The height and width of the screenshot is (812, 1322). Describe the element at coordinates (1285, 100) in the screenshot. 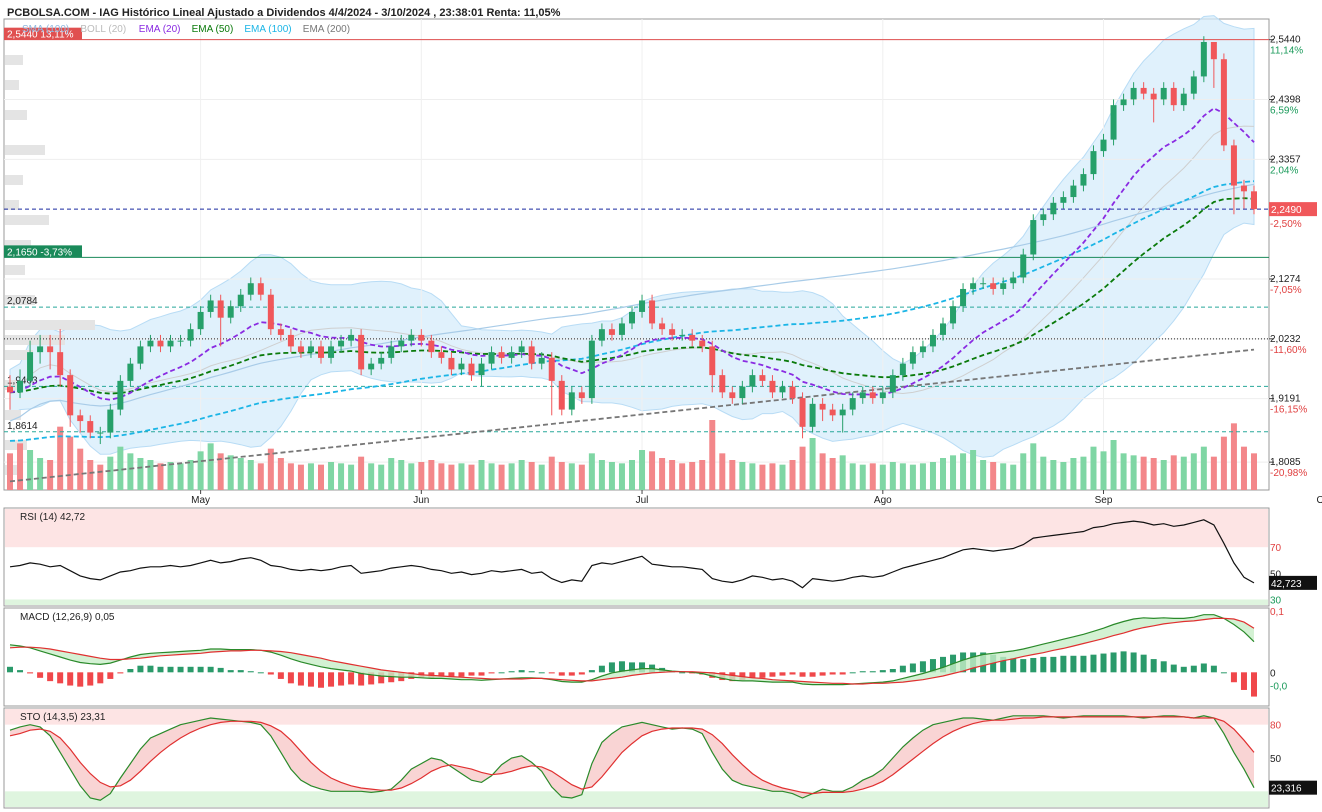

I see `price-tick-label: 2,4398` at that location.